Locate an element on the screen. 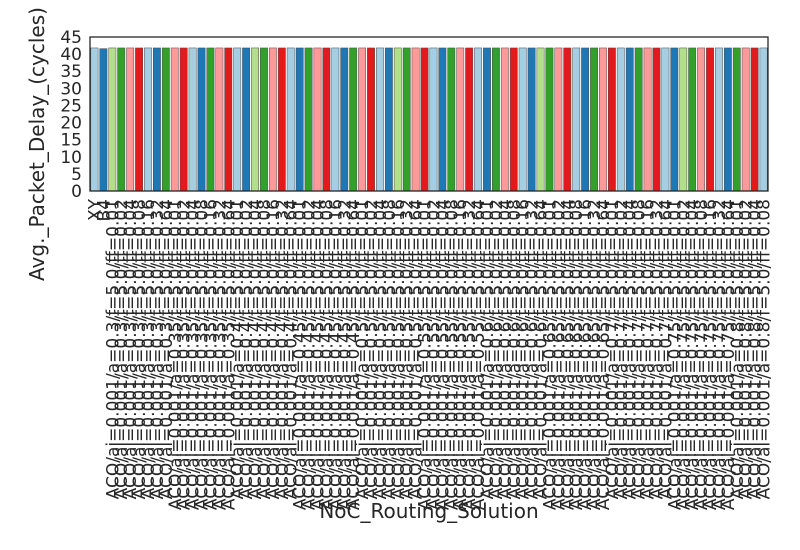 The image size is (800, 550). x-tick-label: ACO/ai=0.001/a=0.5/f=5.0/ff=0.64 is located at coordinates (417, 349).